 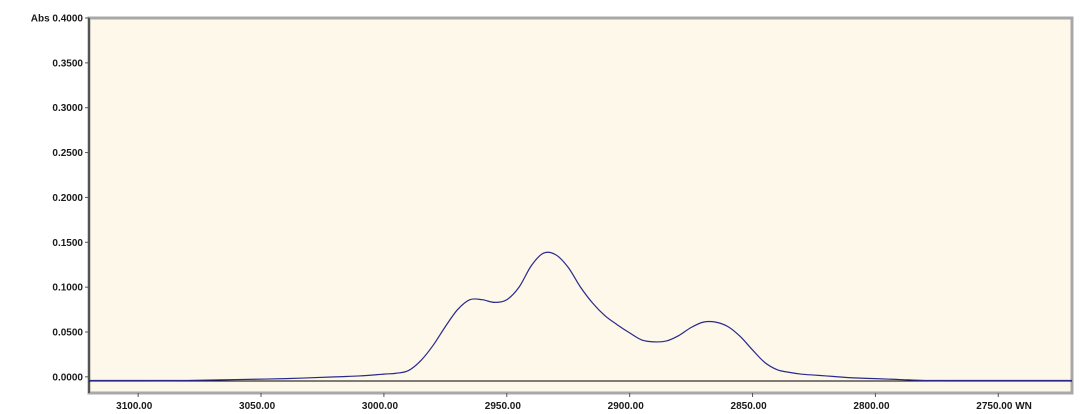 I want to click on x-tick-label: 2900.00, so click(x=626, y=406).